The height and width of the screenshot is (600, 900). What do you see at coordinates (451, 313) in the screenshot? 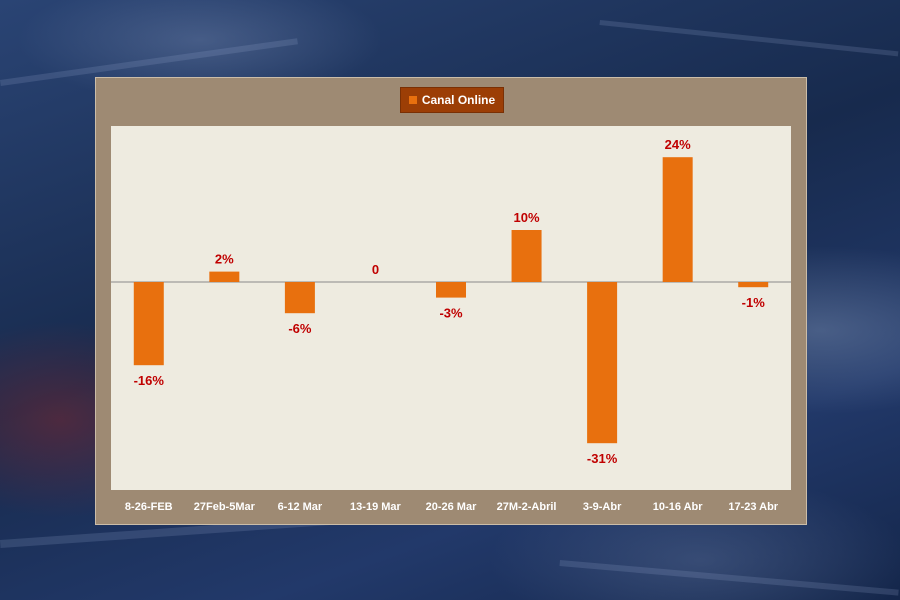
I see `data-label: -3%` at bounding box center [451, 313].